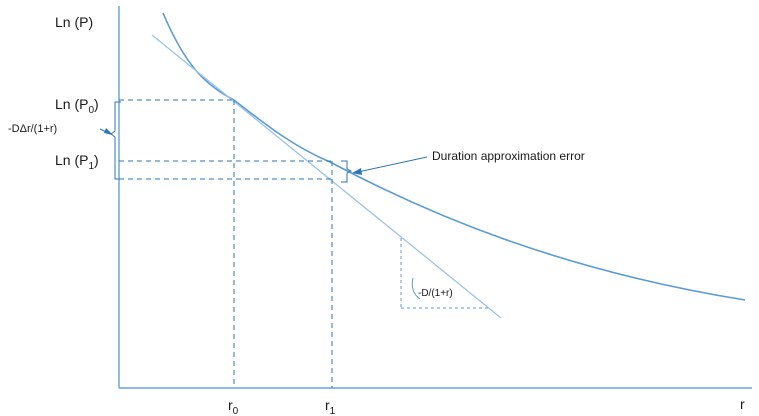 The image size is (759, 416). Describe the element at coordinates (742, 404) in the screenshot. I see `x-axis-label: r` at that location.